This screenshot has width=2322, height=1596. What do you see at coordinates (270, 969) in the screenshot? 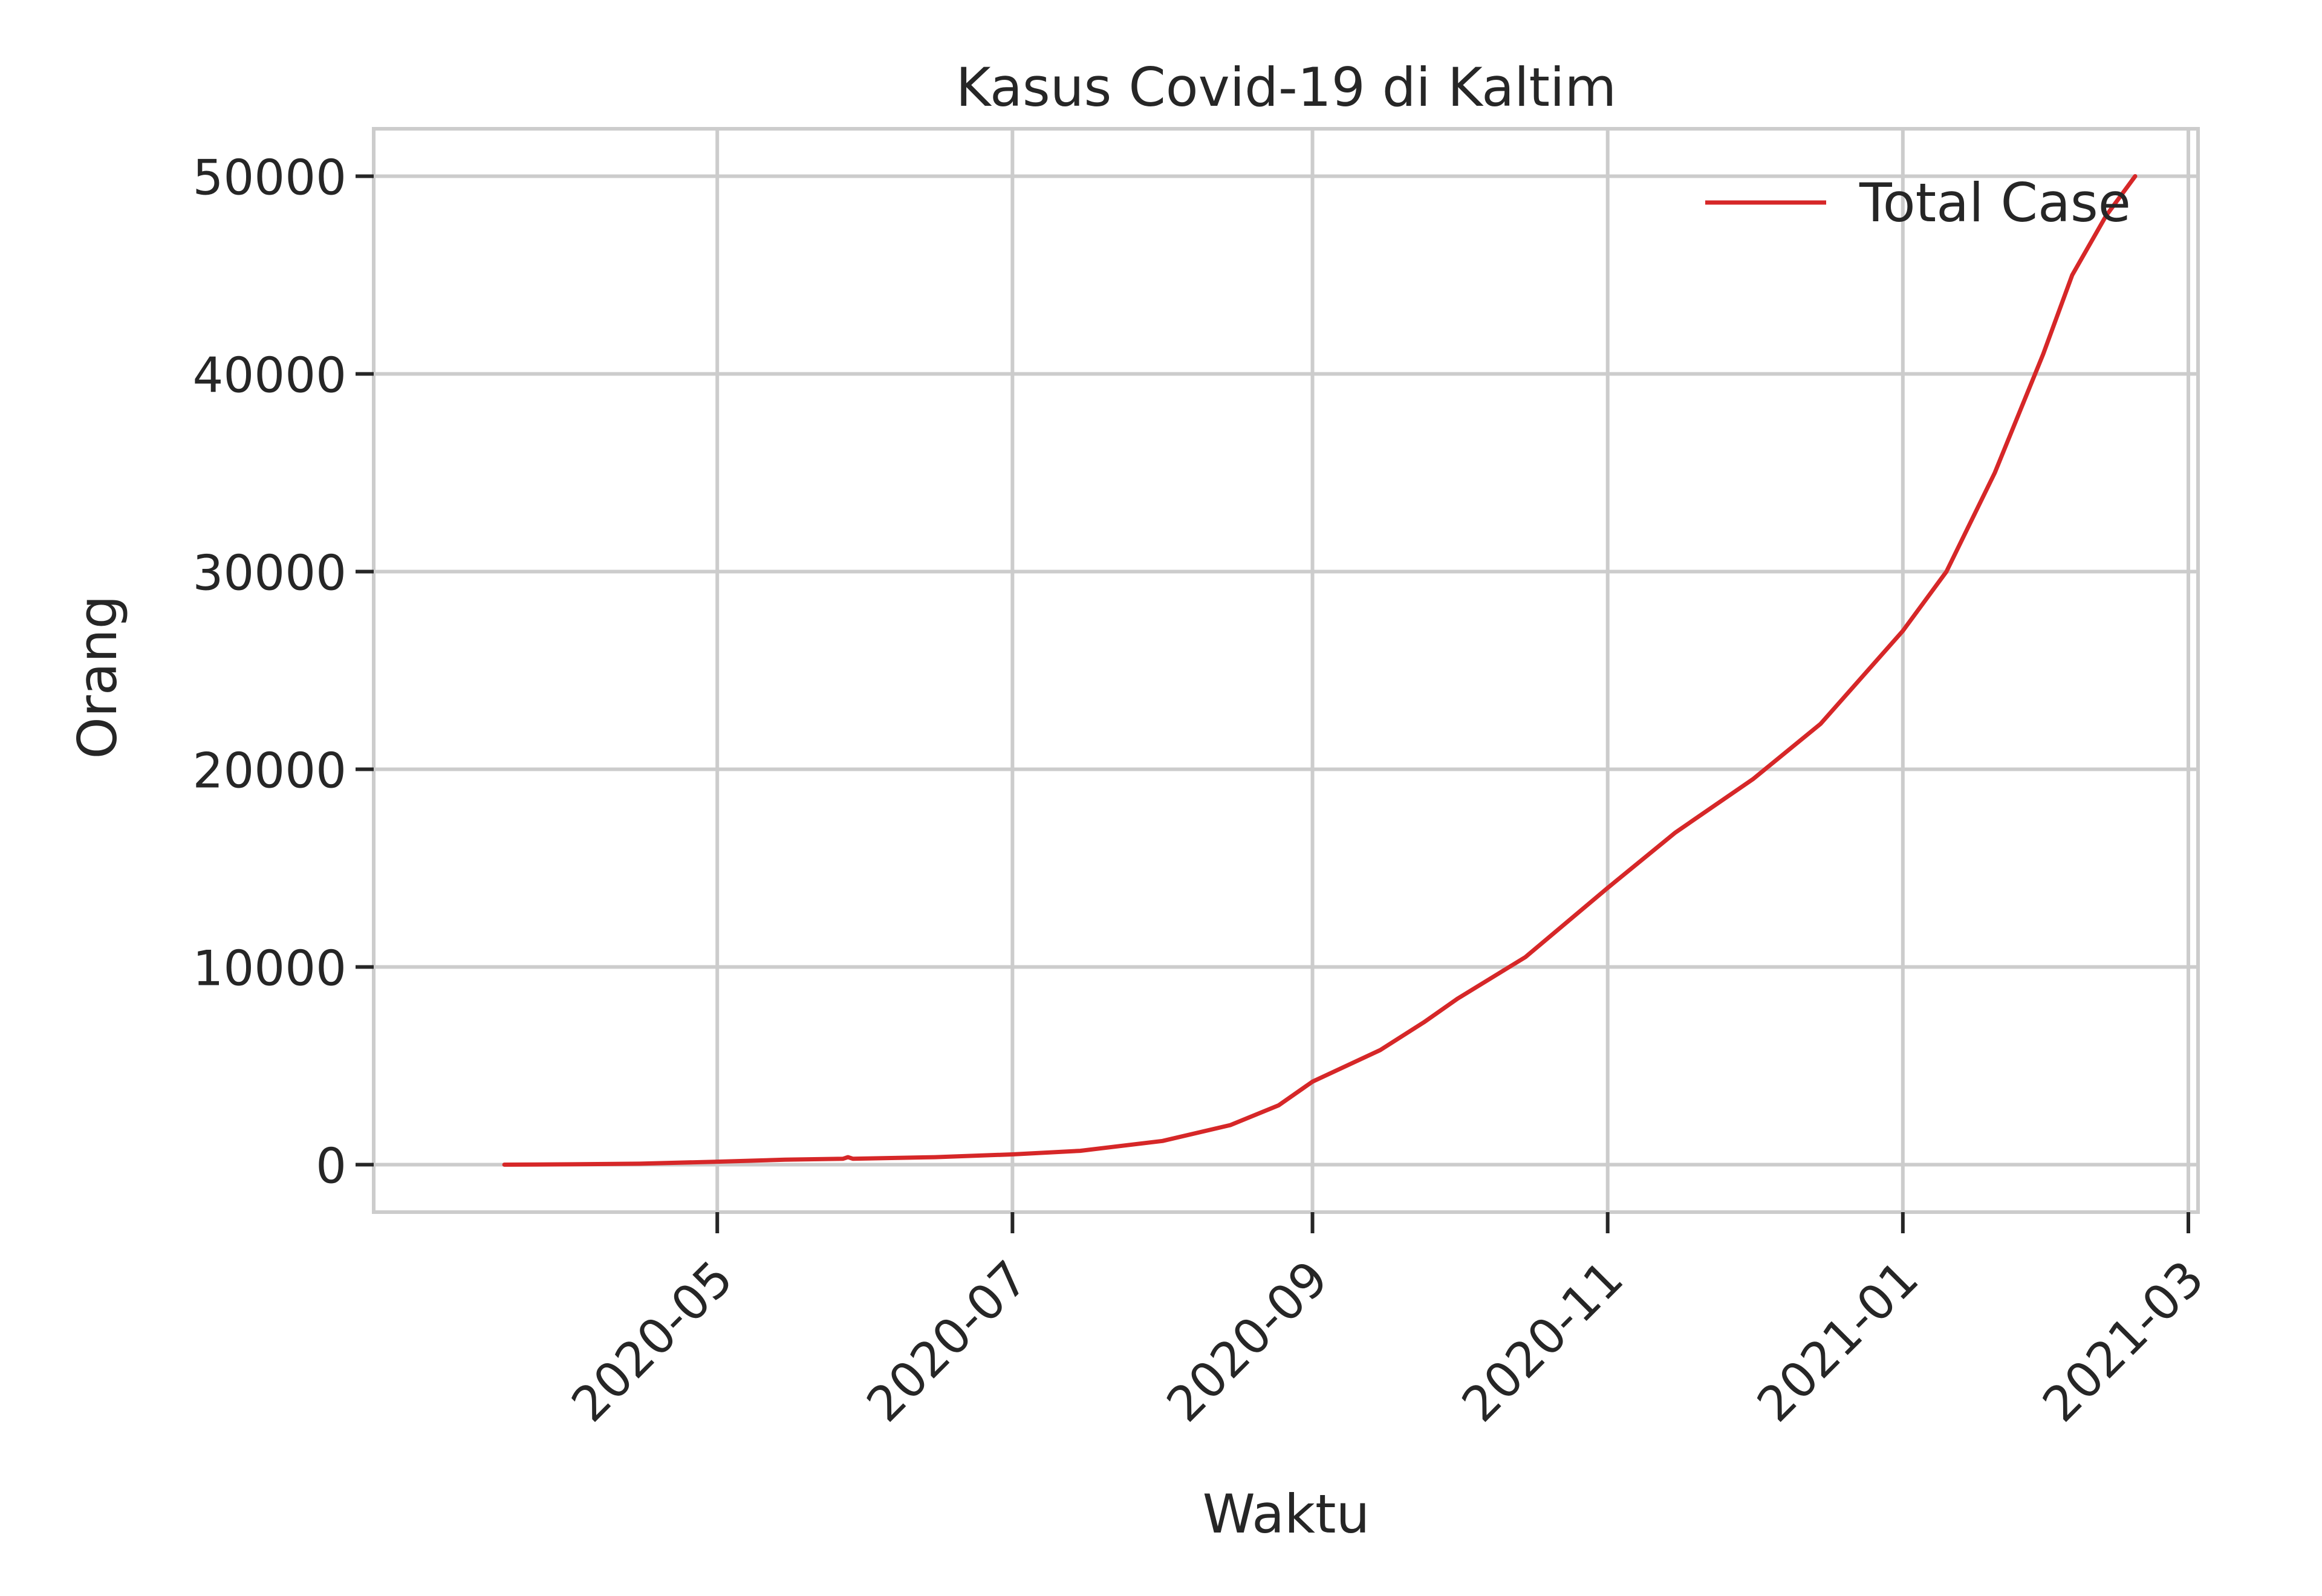
I see `y-tick-label: 10000` at bounding box center [270, 969].